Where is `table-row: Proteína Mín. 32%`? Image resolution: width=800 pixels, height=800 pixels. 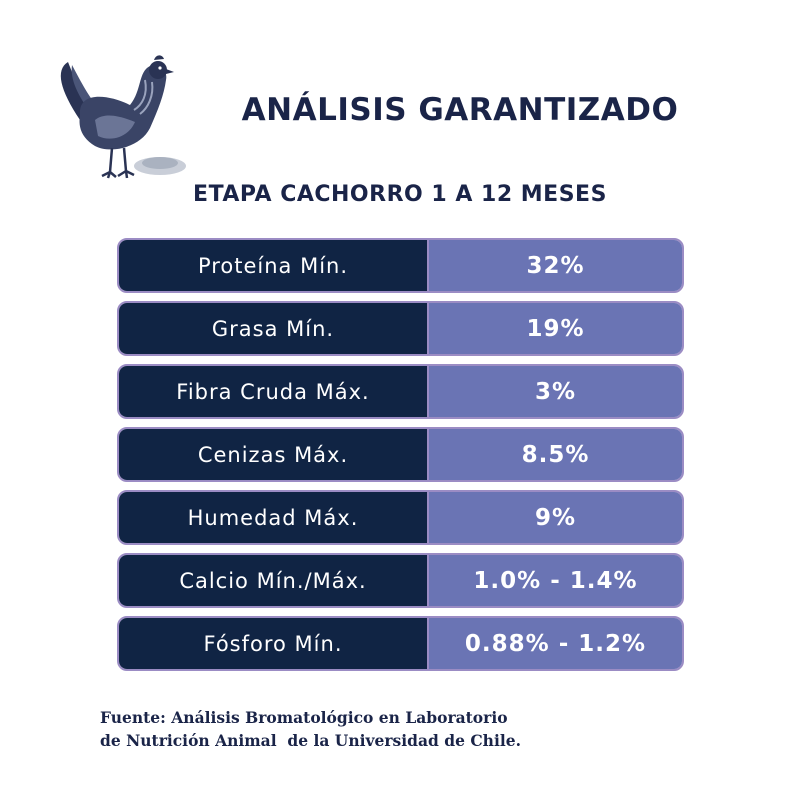
table-row: Proteína Mín. 32% is located at coordinates (400, 265).